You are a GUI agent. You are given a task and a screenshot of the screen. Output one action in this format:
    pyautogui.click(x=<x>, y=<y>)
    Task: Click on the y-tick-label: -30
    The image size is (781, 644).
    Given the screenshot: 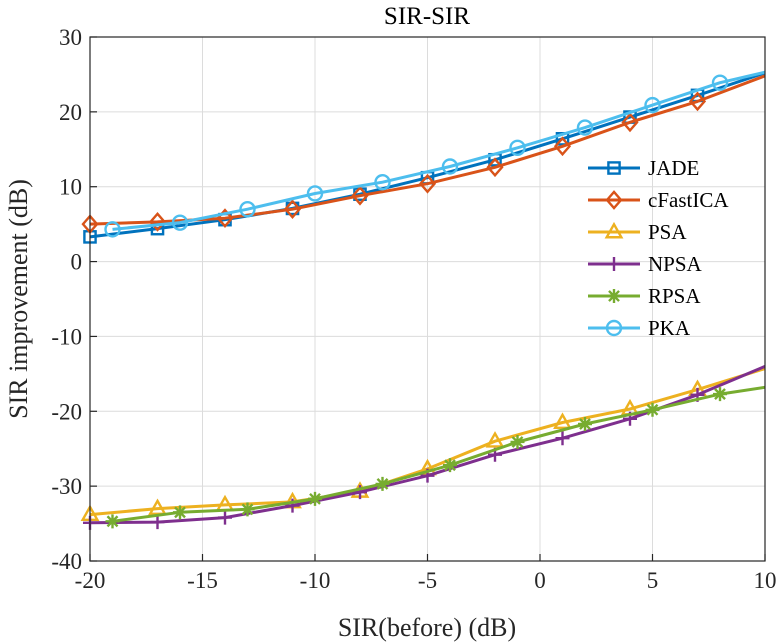 What is the action you would take?
    pyautogui.click(x=66, y=486)
    